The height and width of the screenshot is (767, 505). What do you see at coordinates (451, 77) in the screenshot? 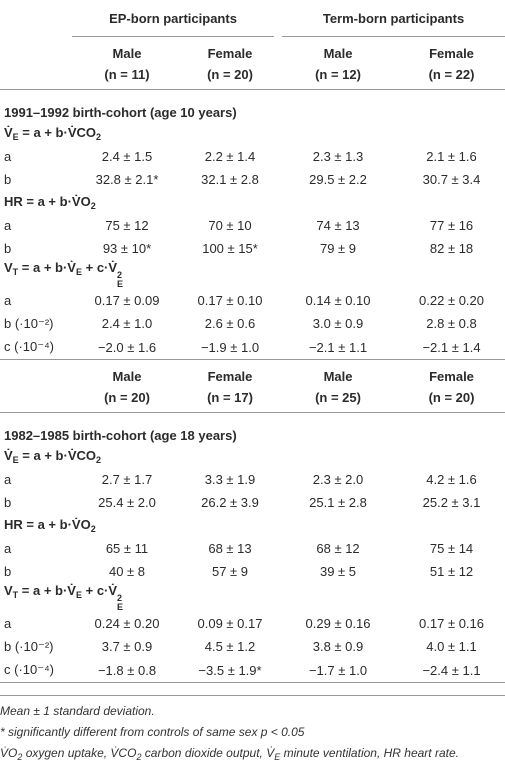
I see `column-n: (n = 22)` at bounding box center [451, 77].